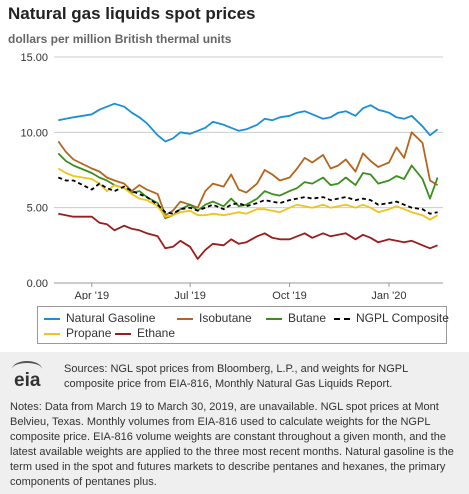  I want to click on legend-swatch-butane, so click(274, 318).